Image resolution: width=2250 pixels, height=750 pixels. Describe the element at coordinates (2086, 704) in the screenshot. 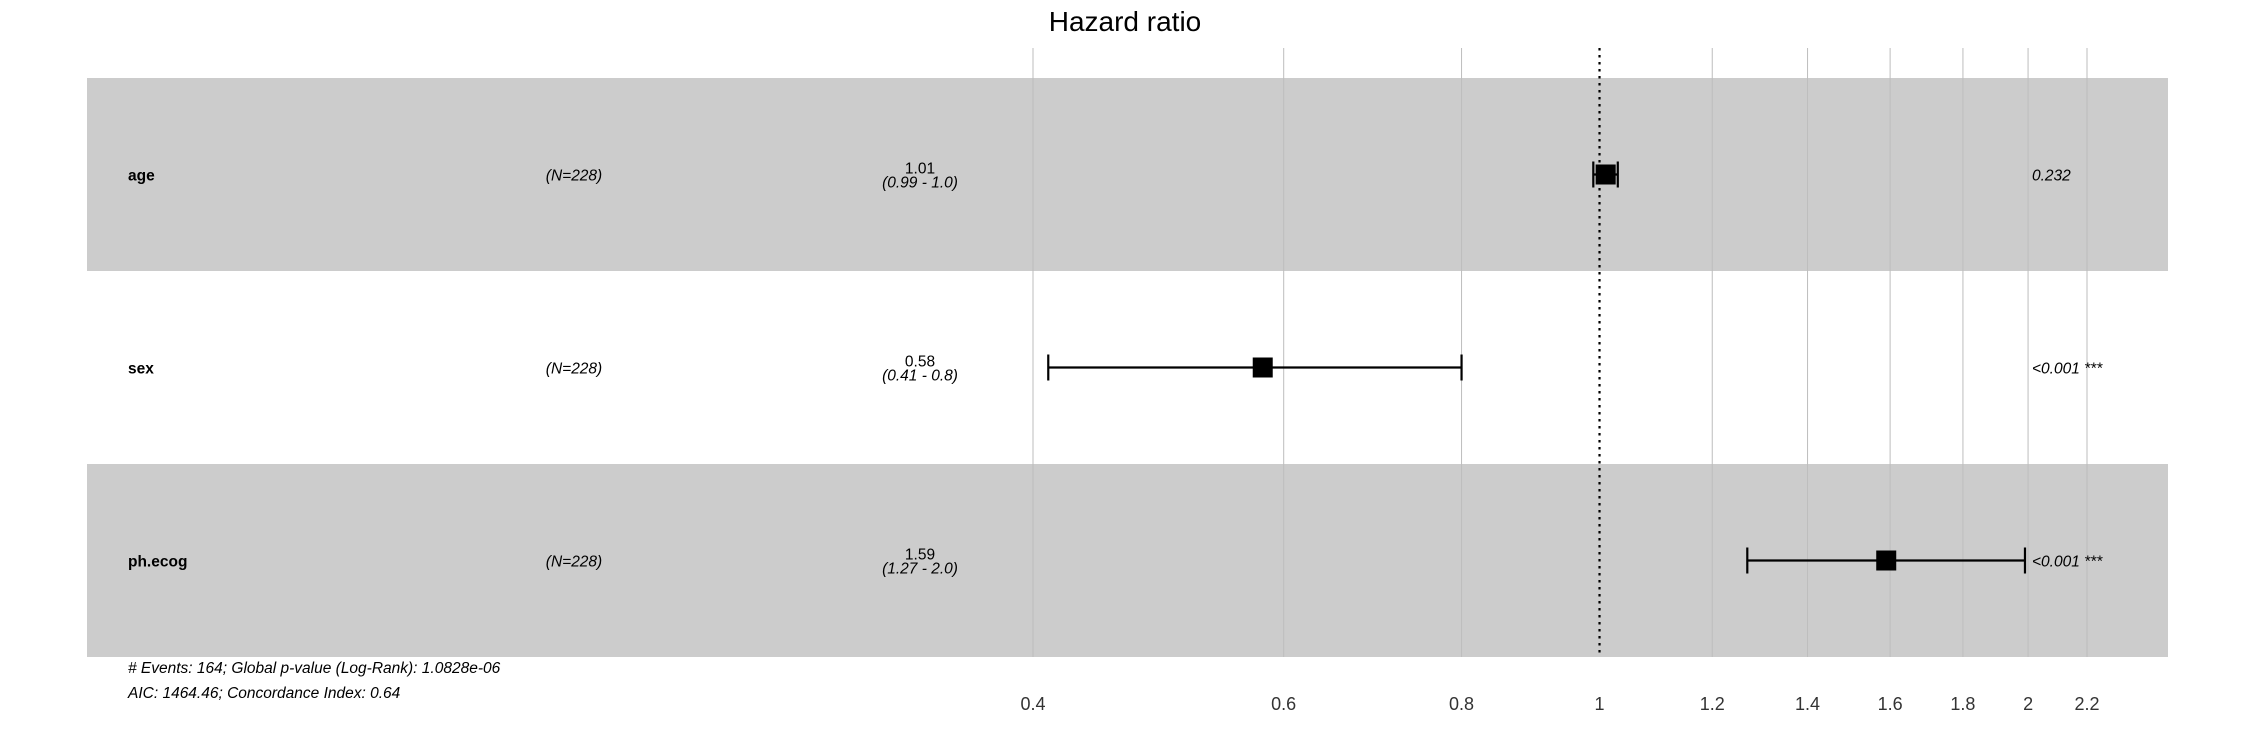

I see `x-tick-label-2.2: 2.2` at that location.